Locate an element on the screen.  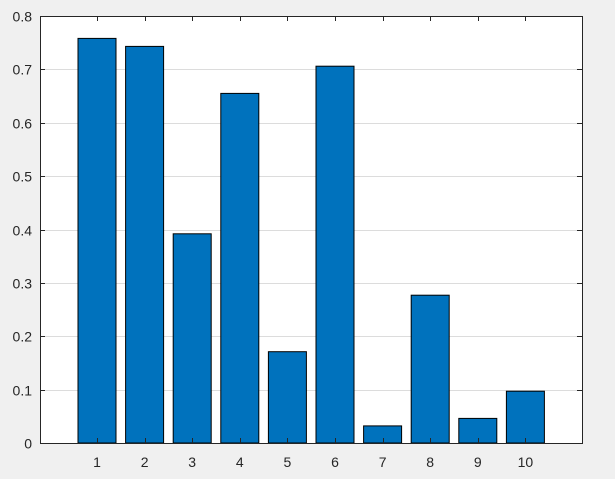
y-tick-label: 0.3 is located at coordinates (23, 284).